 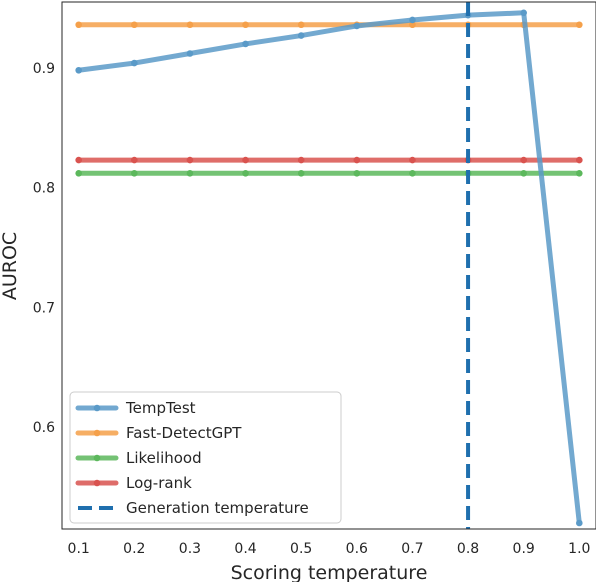 I want to click on x-tick-label: 0.5, so click(x=301, y=549).